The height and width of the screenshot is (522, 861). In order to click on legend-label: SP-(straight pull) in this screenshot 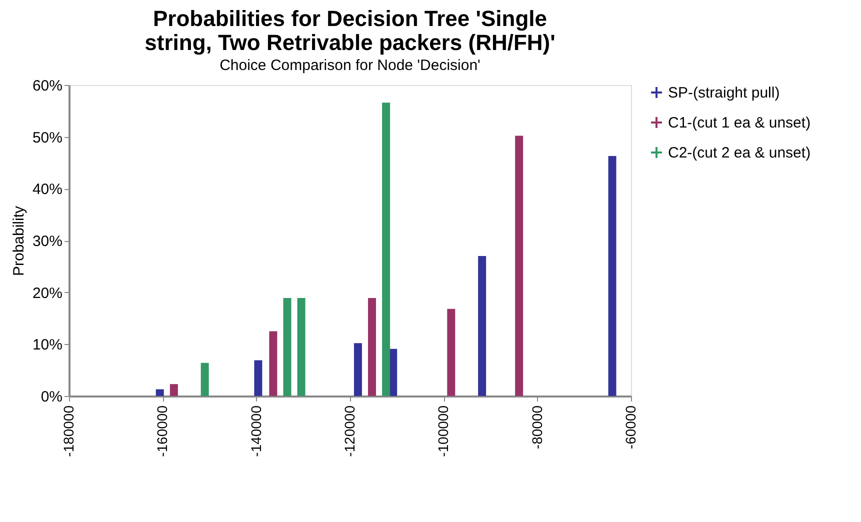, I will do `click(724, 93)`.